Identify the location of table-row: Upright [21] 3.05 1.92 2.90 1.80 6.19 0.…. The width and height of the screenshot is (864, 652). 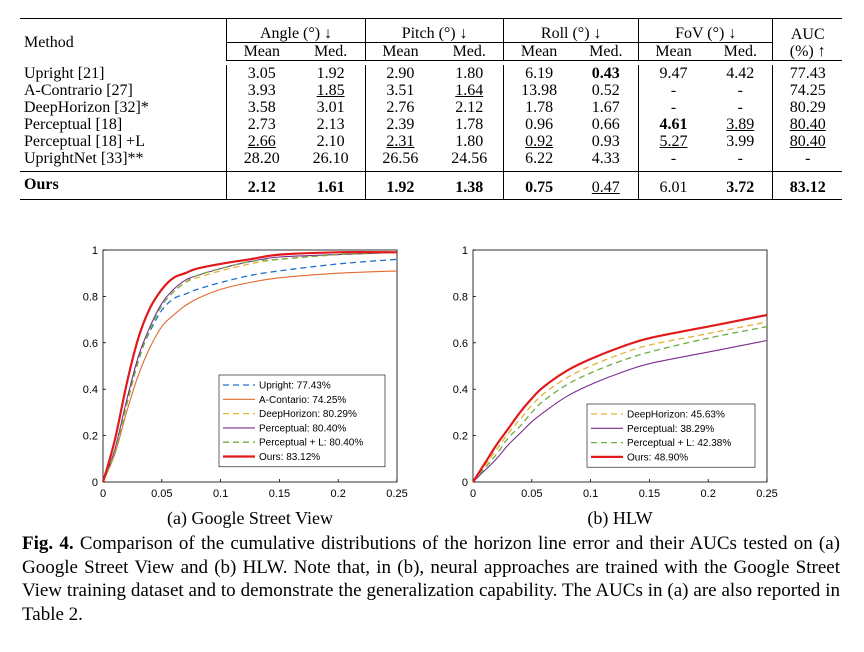
(431, 73).